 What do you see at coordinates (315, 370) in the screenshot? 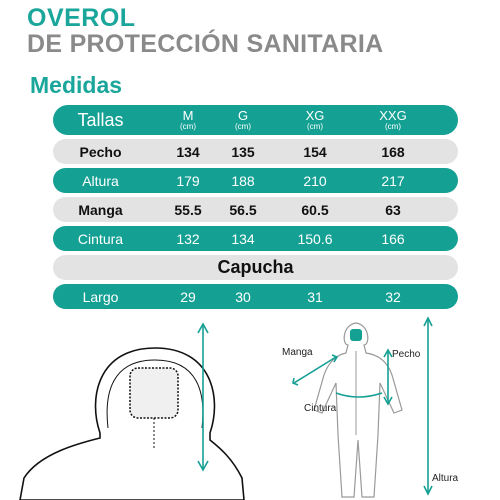
I see `manga-arrow` at bounding box center [315, 370].